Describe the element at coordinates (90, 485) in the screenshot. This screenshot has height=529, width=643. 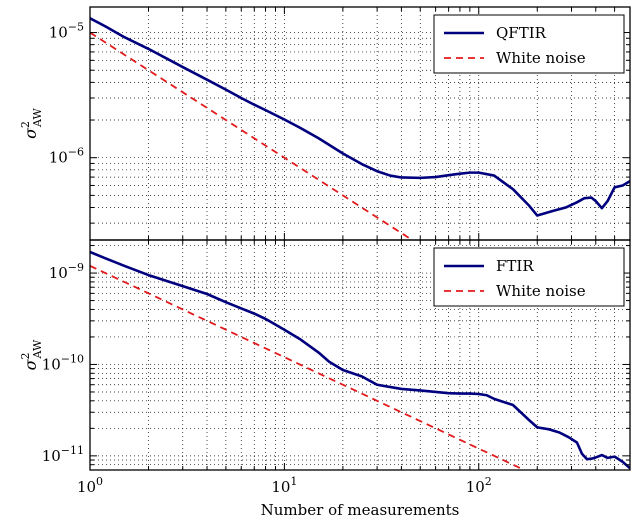
I see `x-tick-label: 10⁰` at that location.